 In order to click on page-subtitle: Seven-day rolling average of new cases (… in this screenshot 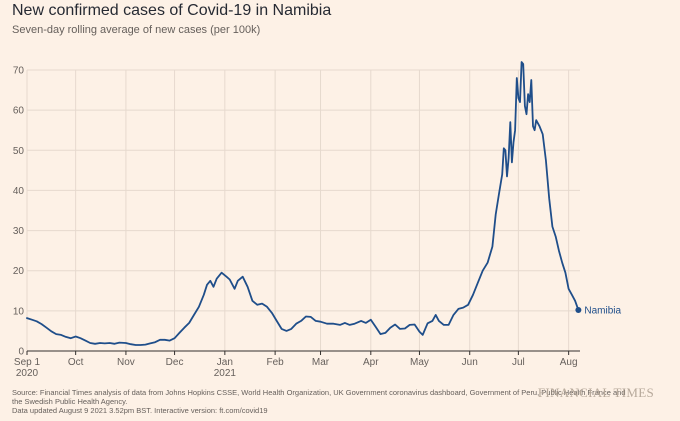, I will do `click(136, 30)`.